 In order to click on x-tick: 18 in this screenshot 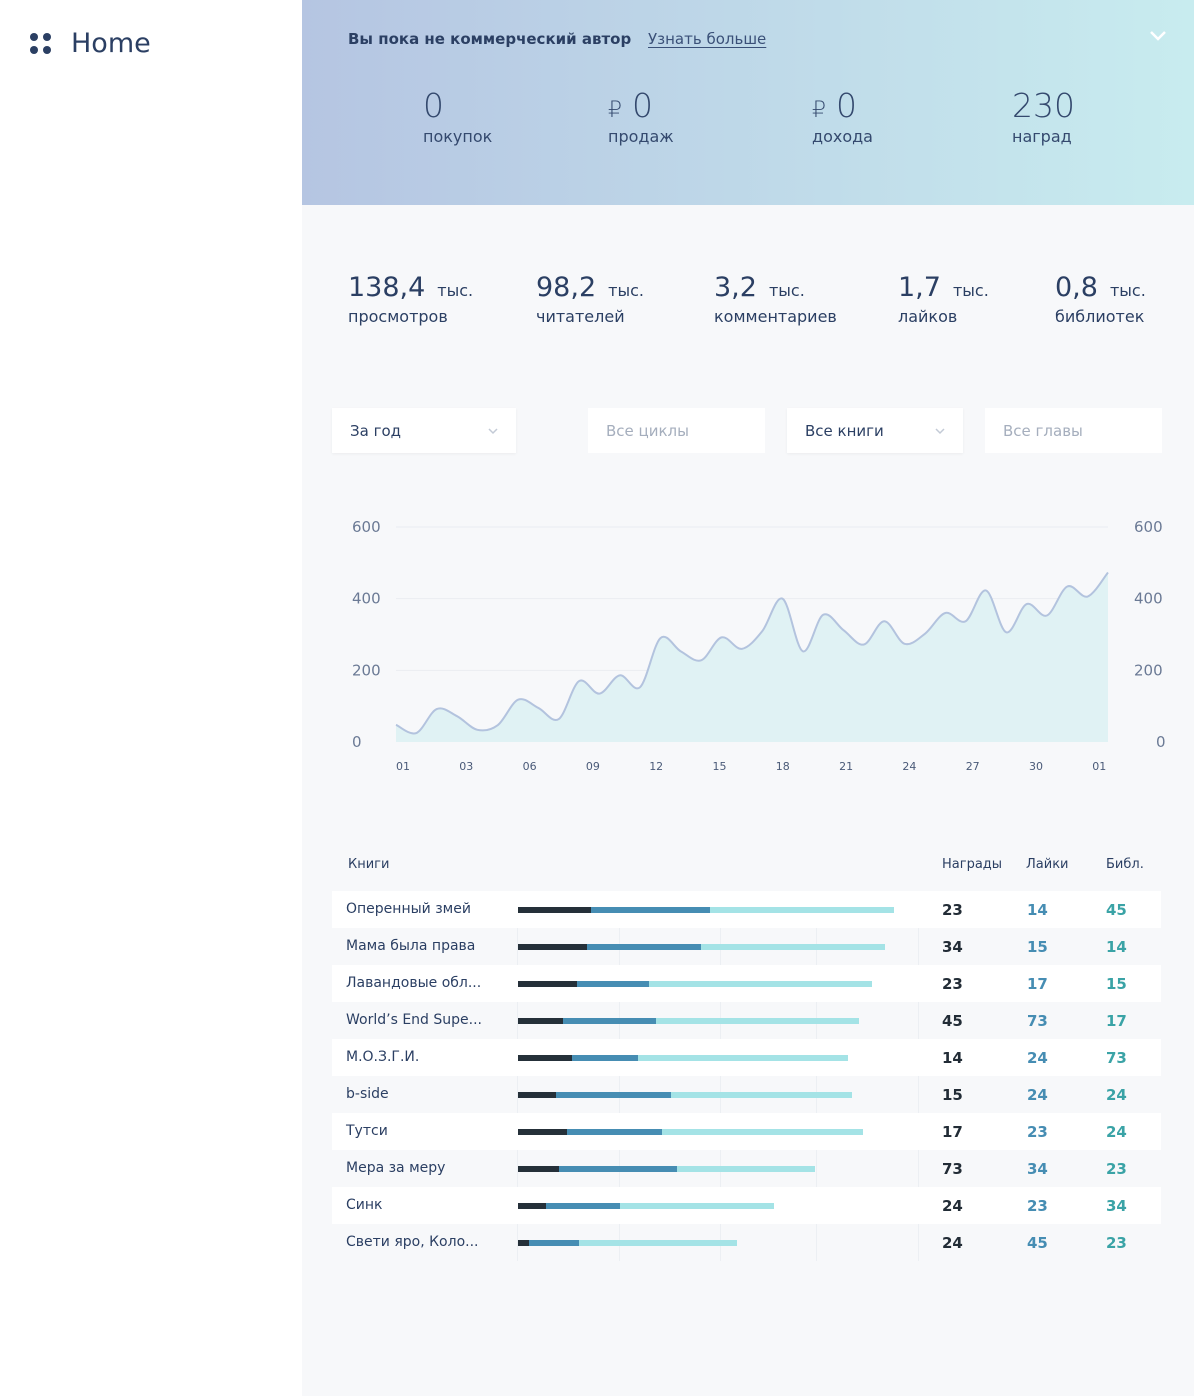, I will do `click(783, 766)`.